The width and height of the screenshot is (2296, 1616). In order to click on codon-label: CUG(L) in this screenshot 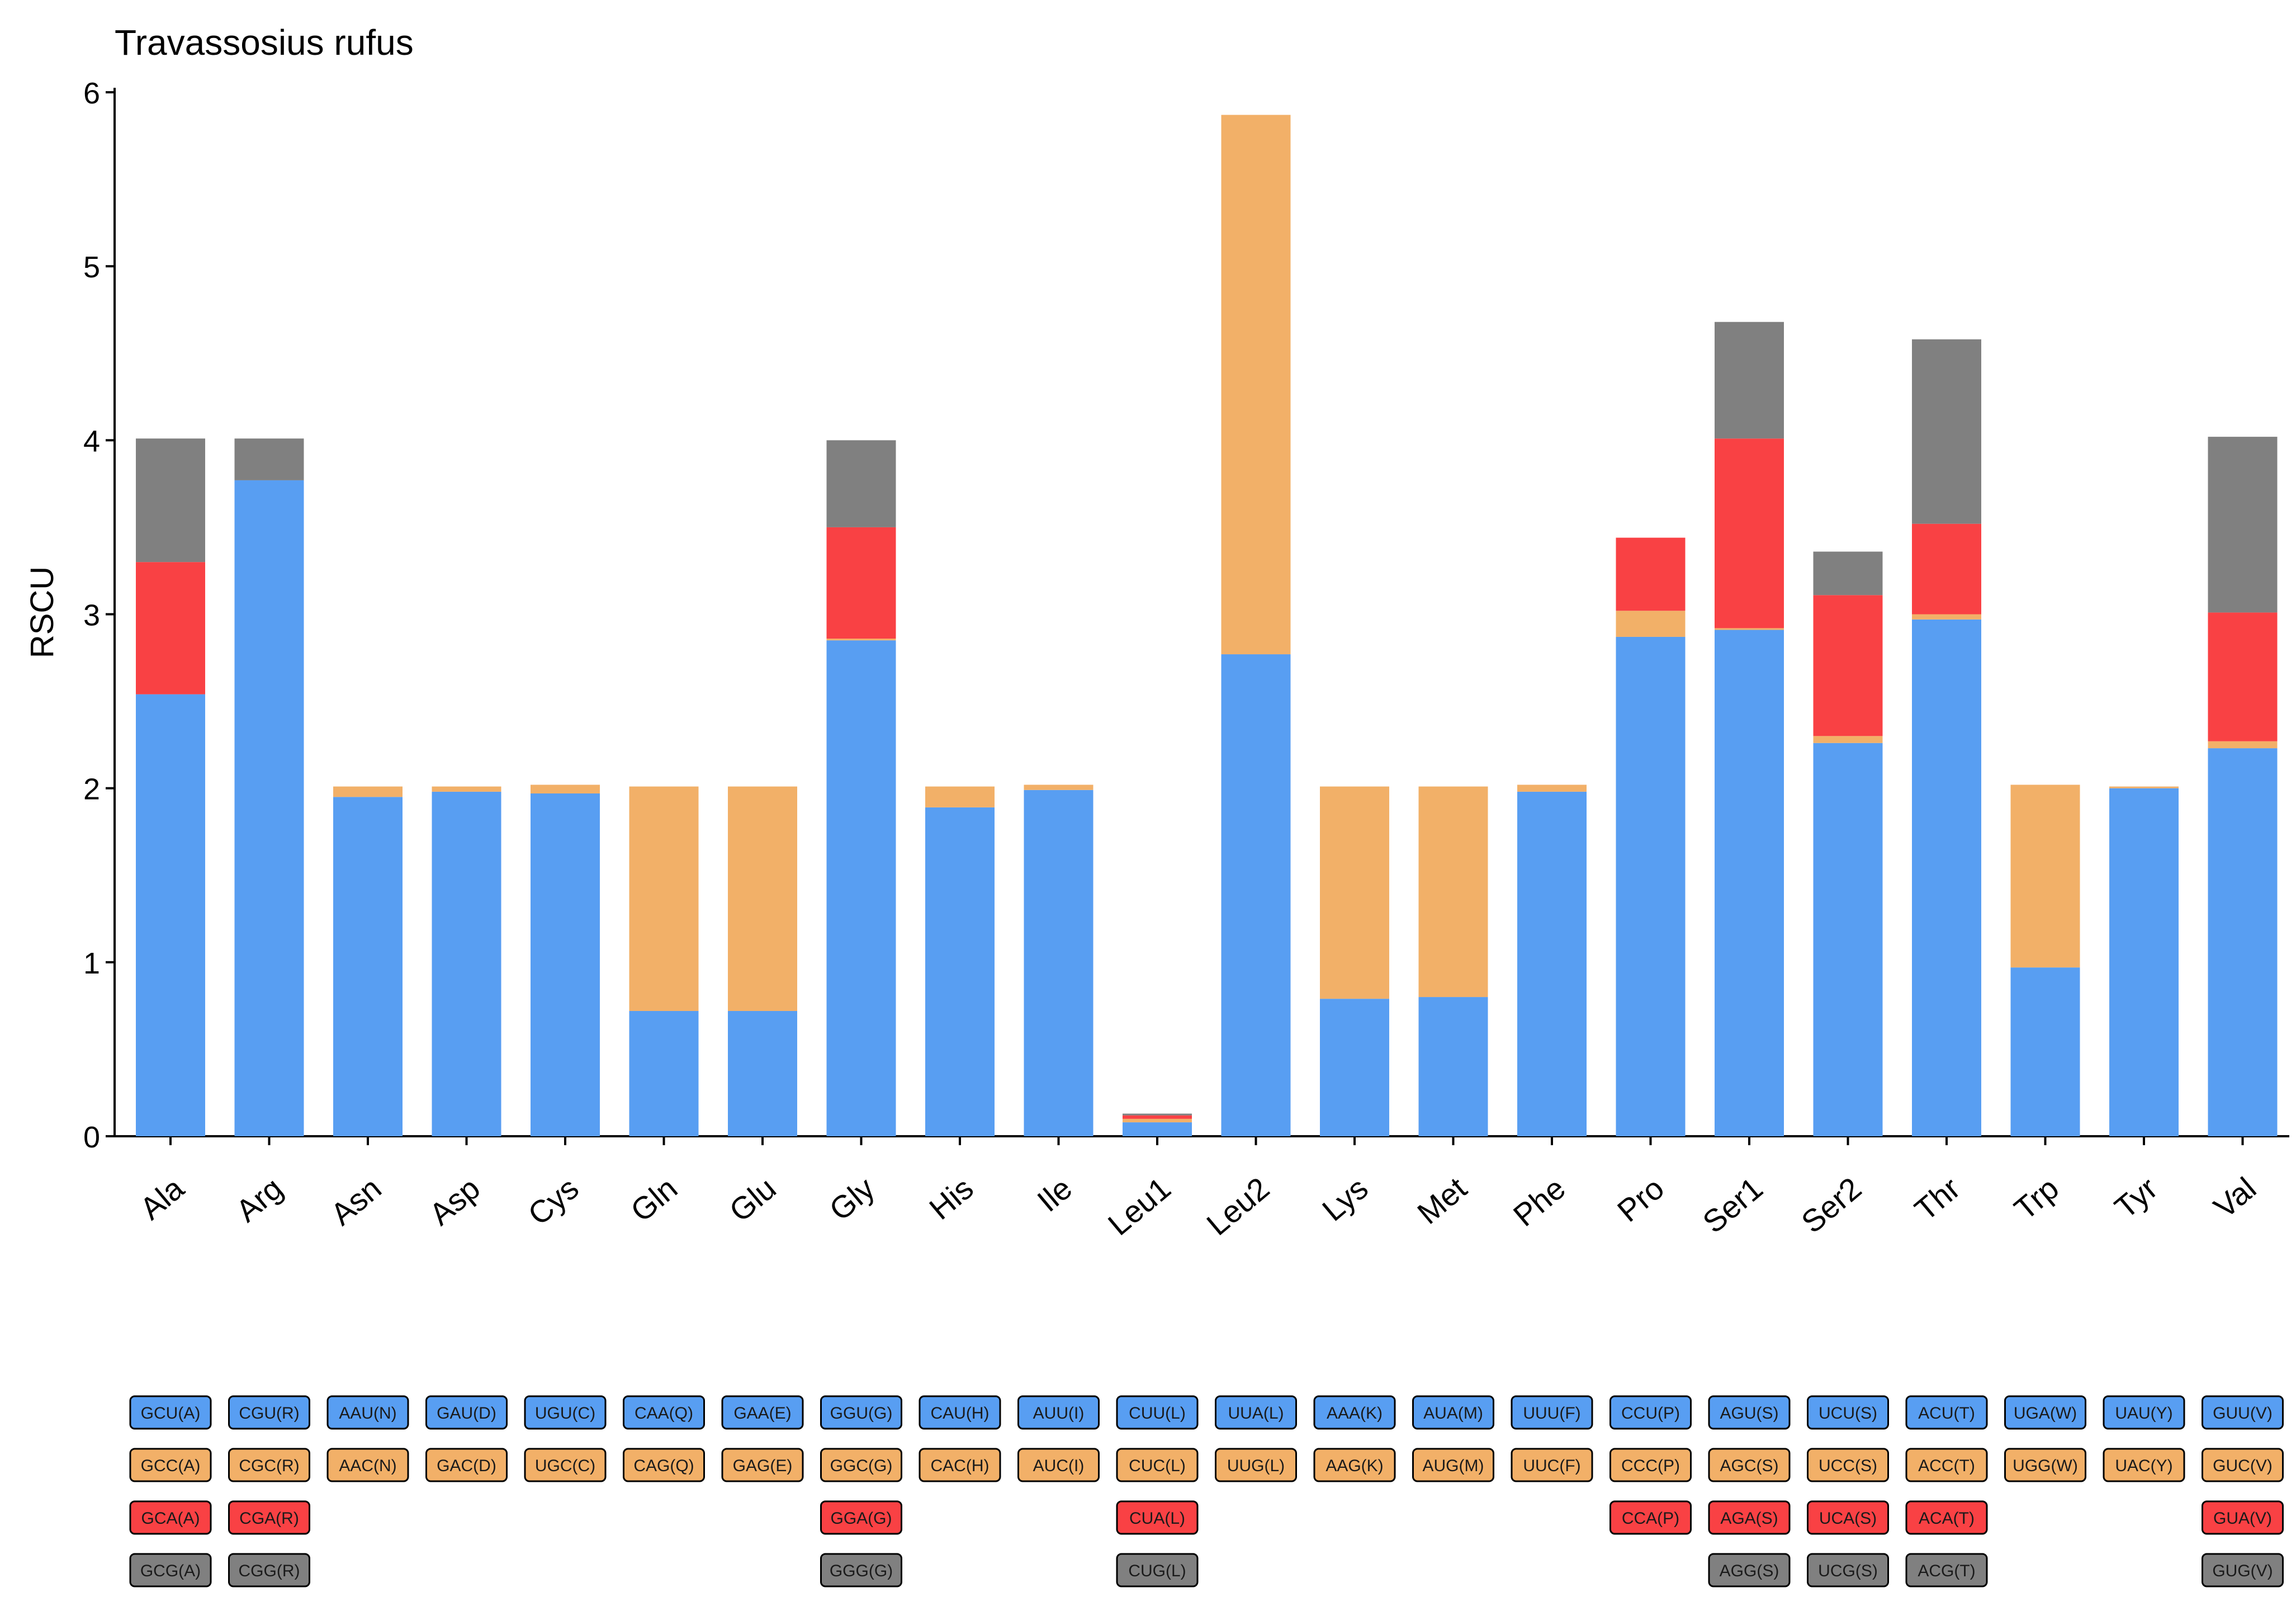, I will do `click(1157, 1571)`.